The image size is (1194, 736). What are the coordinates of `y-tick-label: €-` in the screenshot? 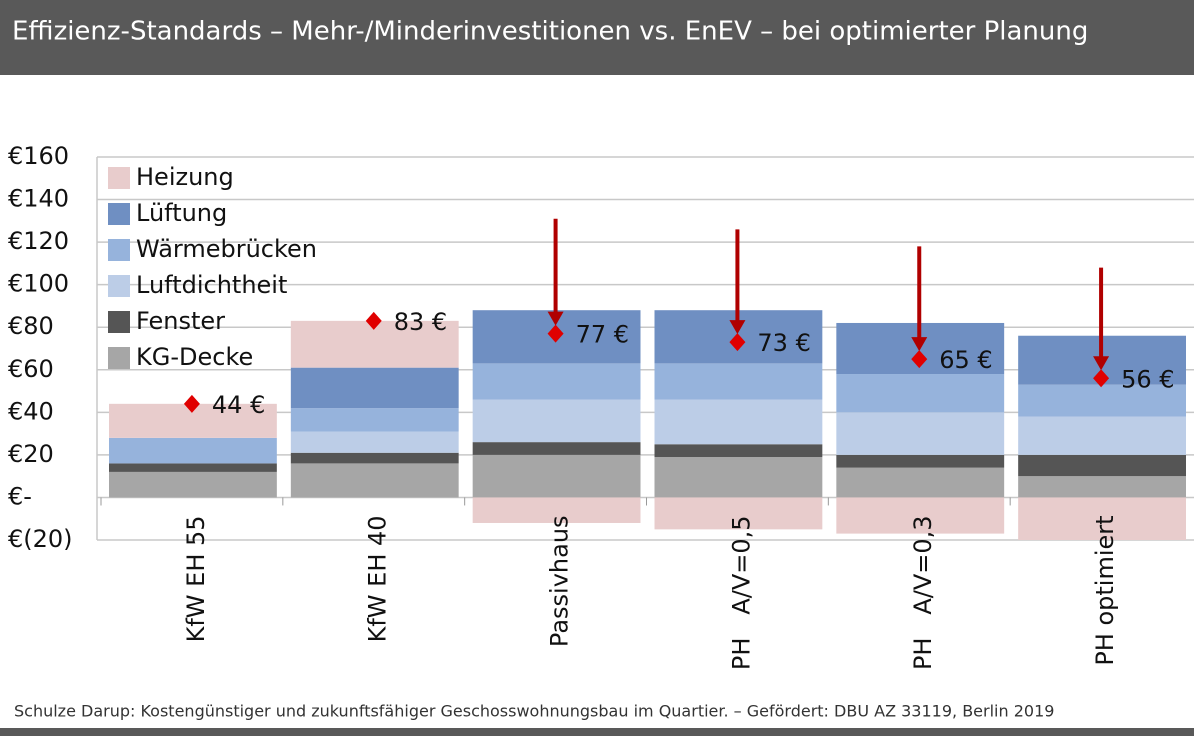 It's located at (20, 496).